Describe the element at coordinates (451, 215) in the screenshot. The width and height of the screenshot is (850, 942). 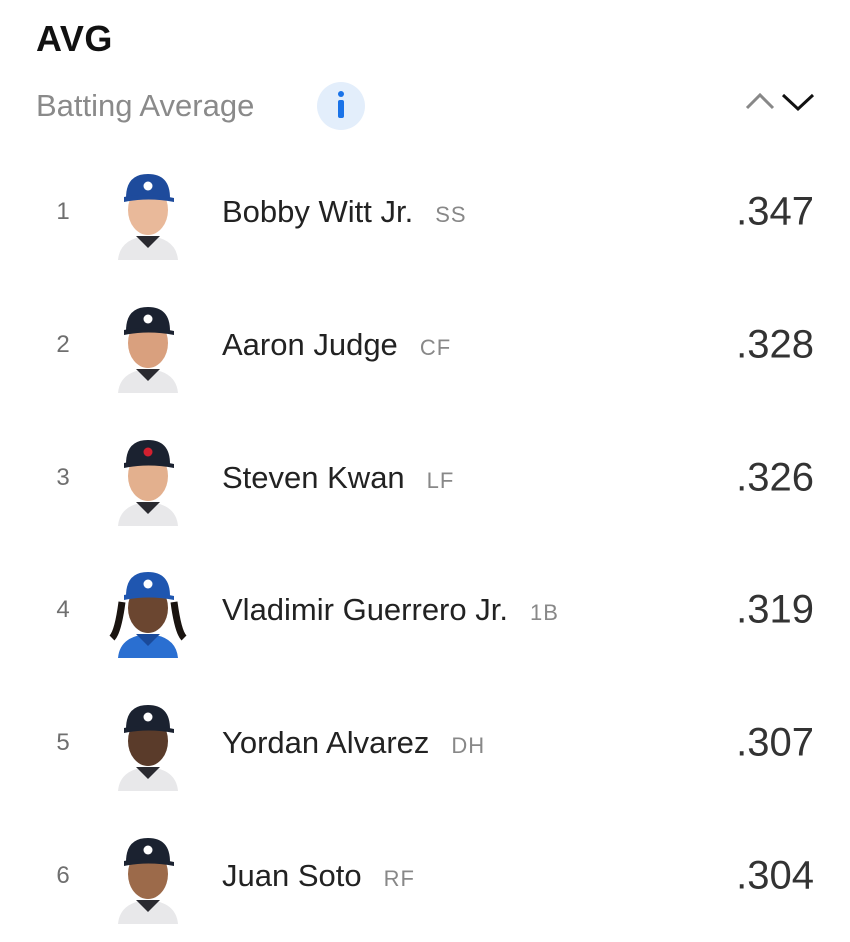
I see `player-position: SS` at that location.